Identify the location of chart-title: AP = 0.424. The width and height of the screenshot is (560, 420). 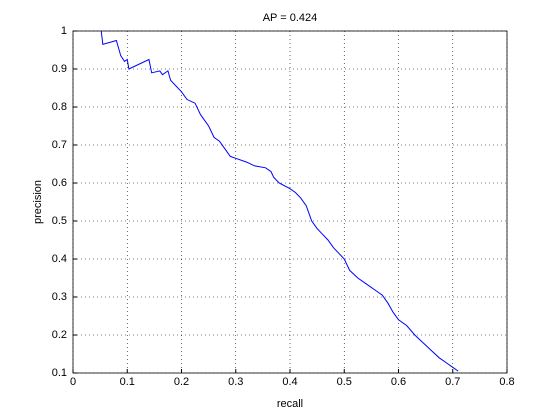
(290, 18).